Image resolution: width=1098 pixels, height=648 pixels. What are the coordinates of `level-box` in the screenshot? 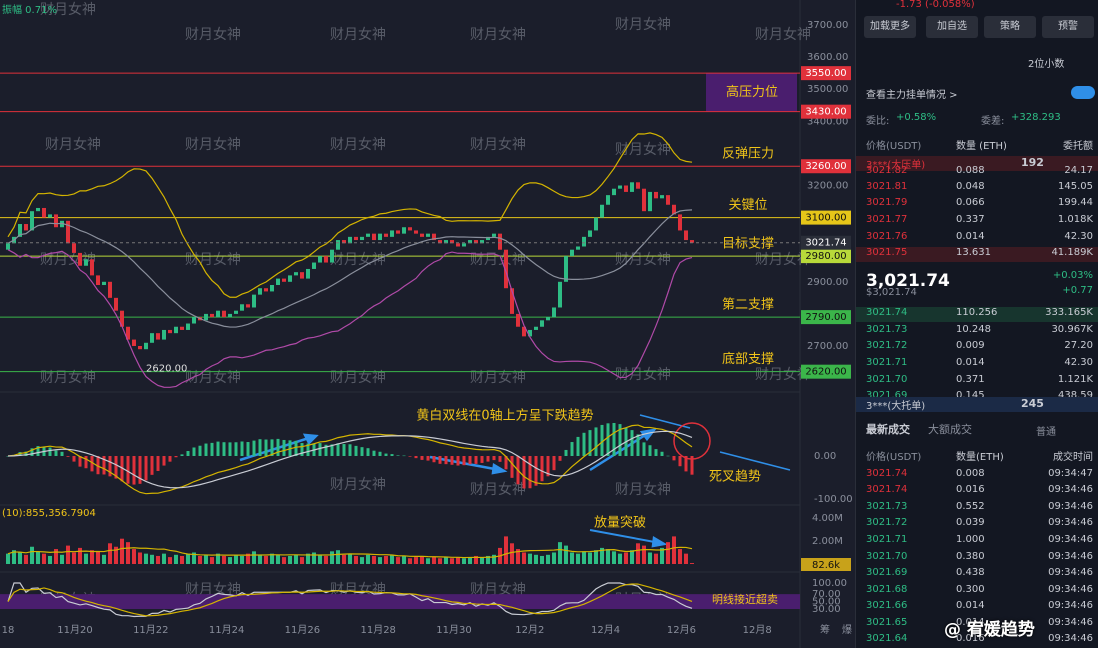 It's located at (826, 111).